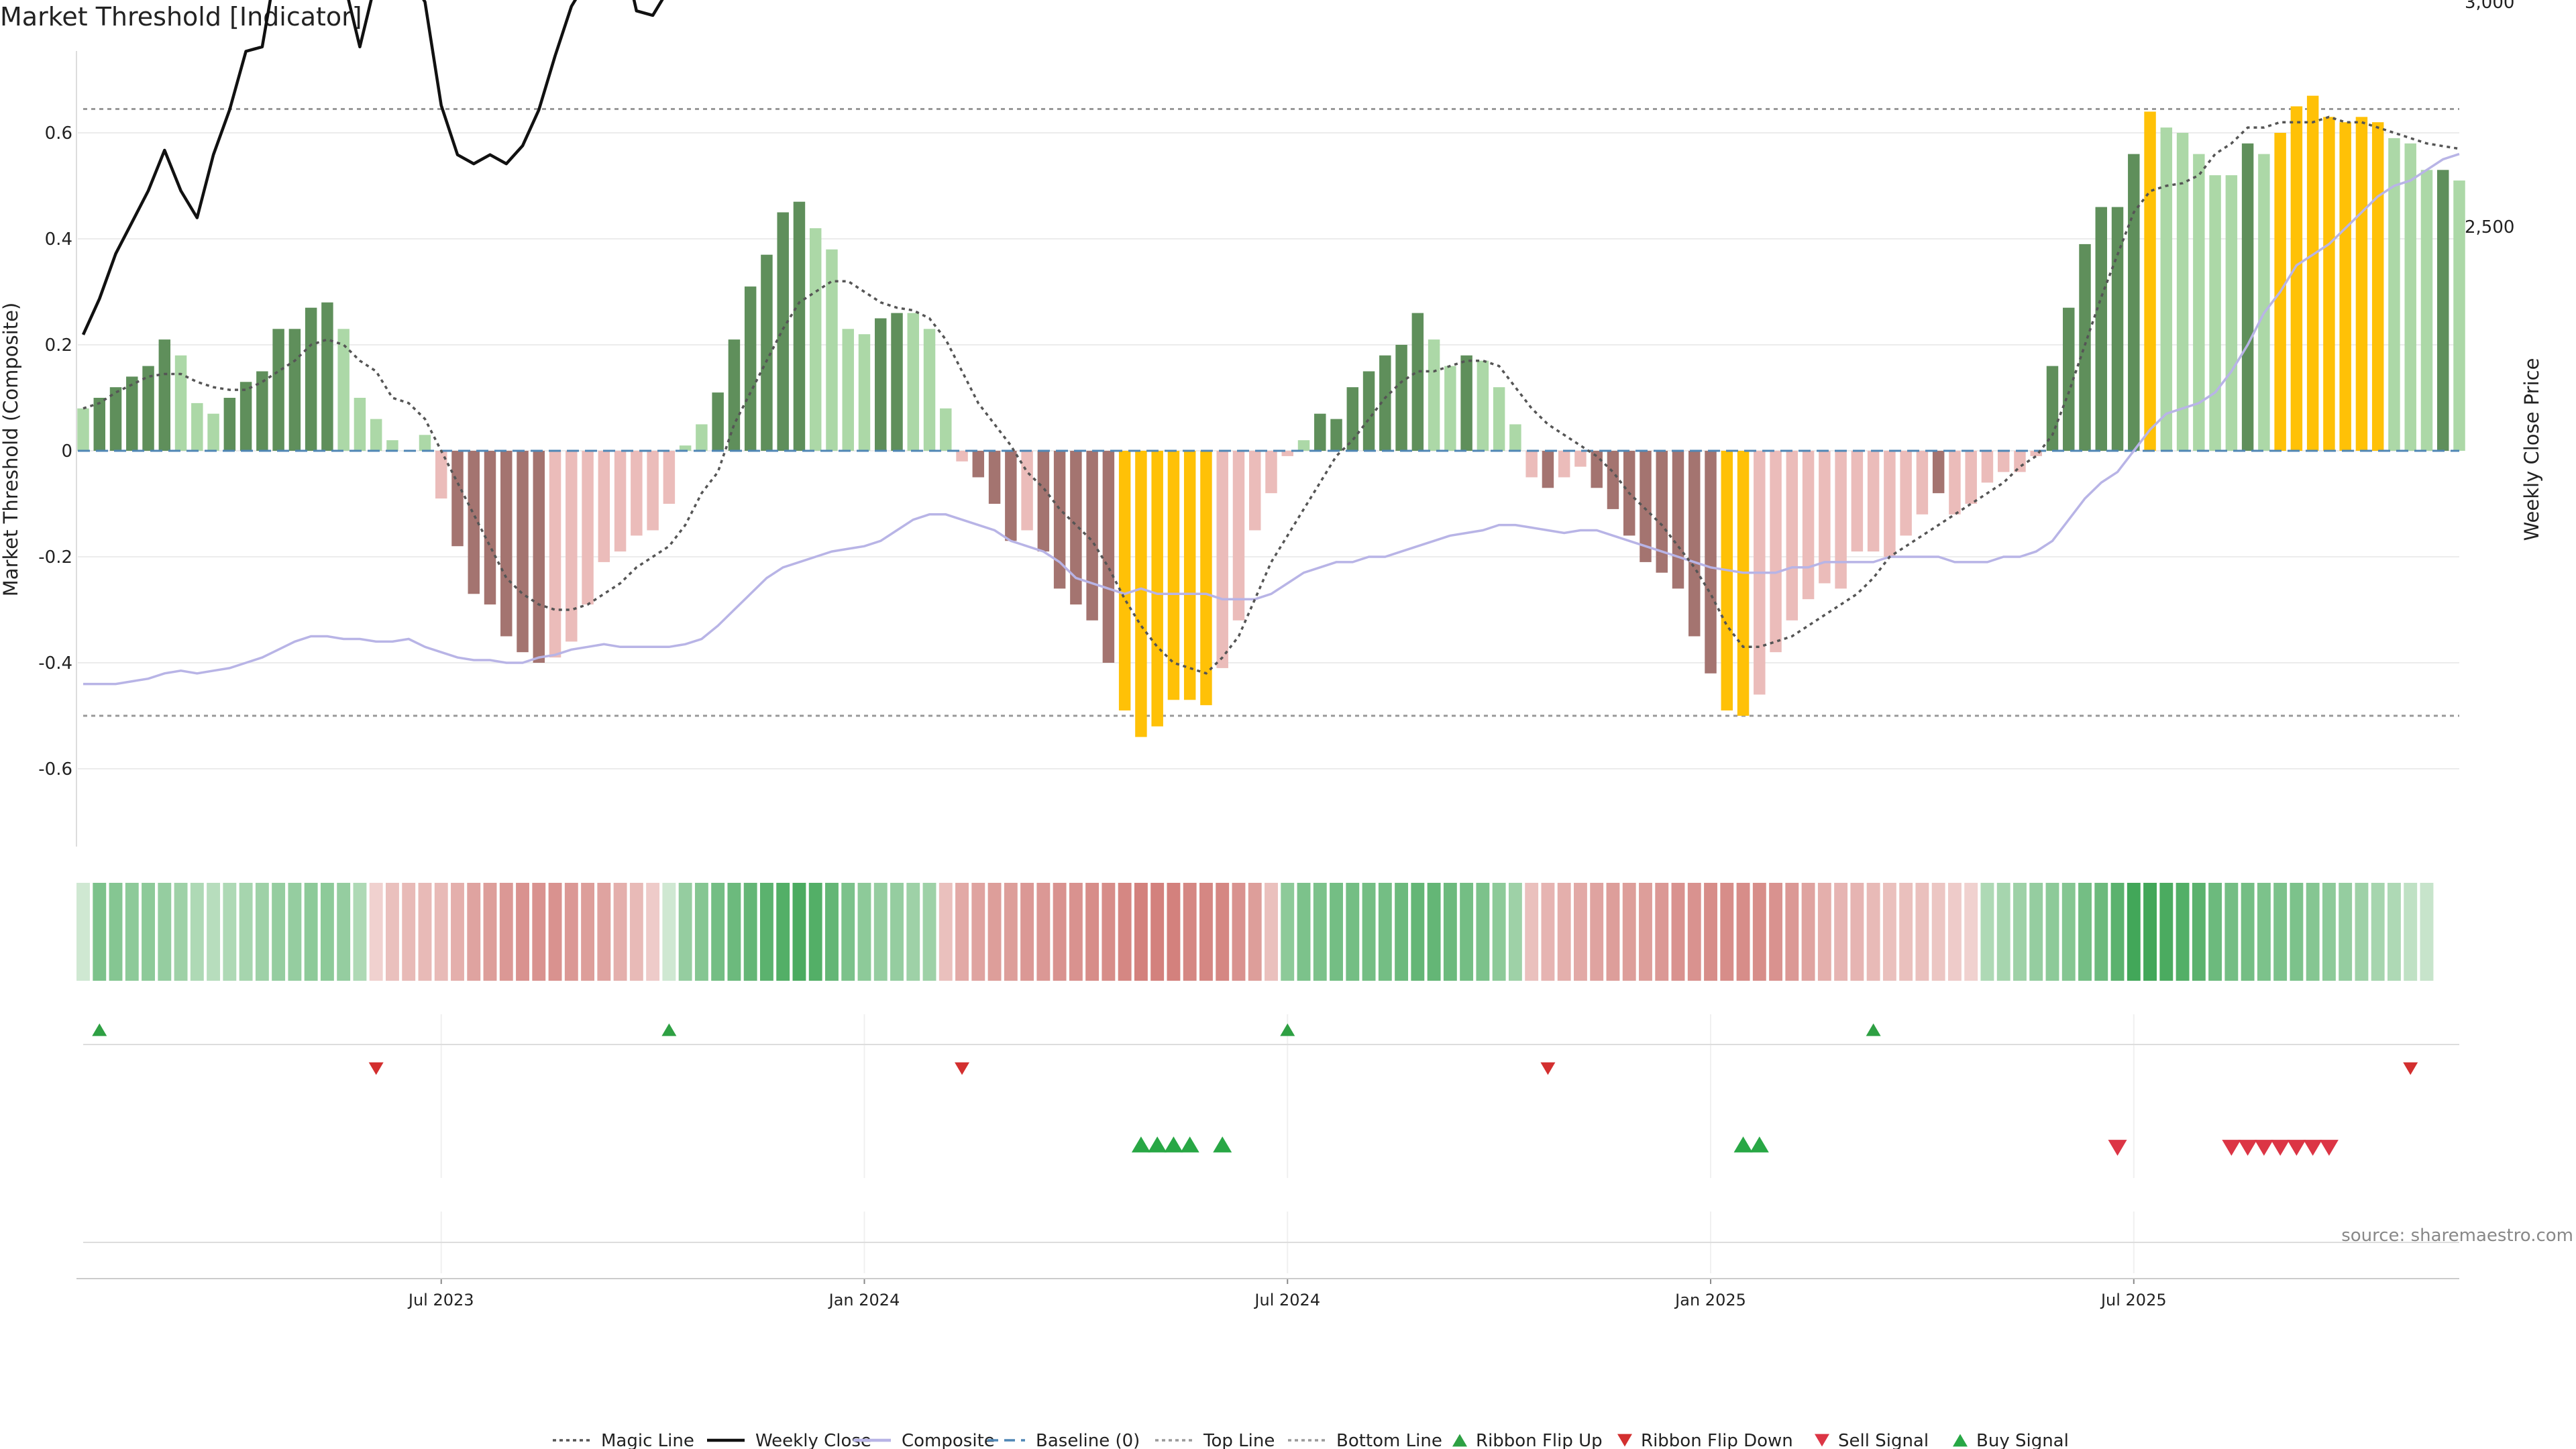 Image resolution: width=2576 pixels, height=1449 pixels. What do you see at coordinates (1624, 1440) in the screenshot?
I see `legend-marker-ribbon-flip-down` at bounding box center [1624, 1440].